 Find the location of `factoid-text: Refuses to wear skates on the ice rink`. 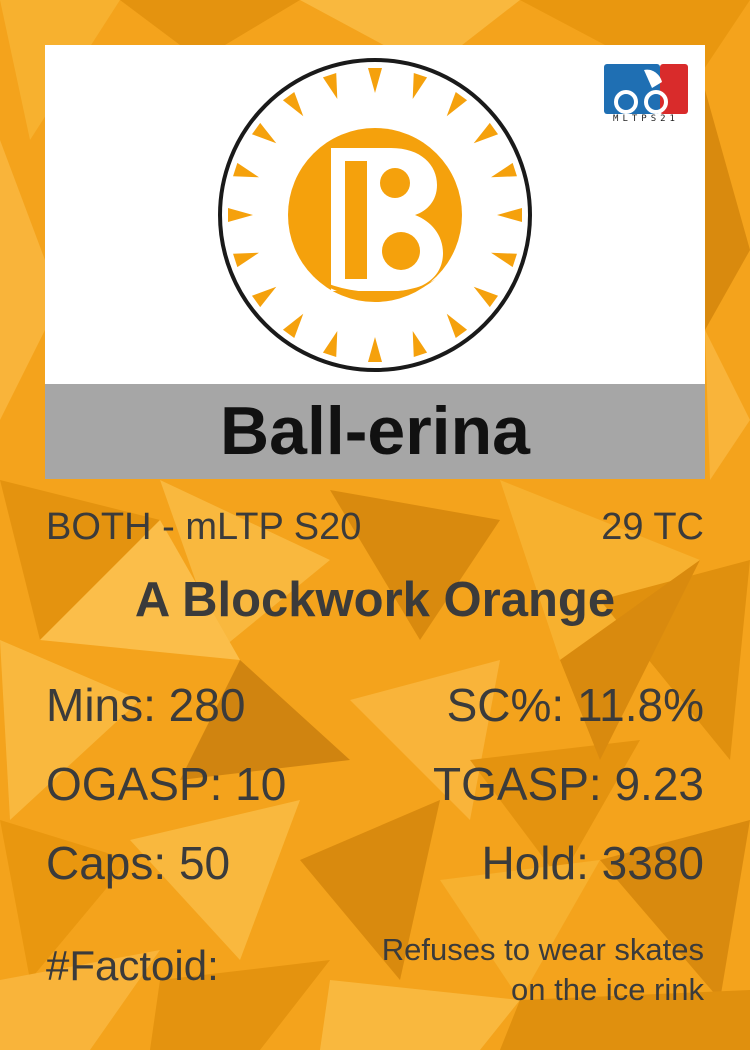

factoid-text: Refuses to wear skates on the ice rink is located at coordinates (494, 970).